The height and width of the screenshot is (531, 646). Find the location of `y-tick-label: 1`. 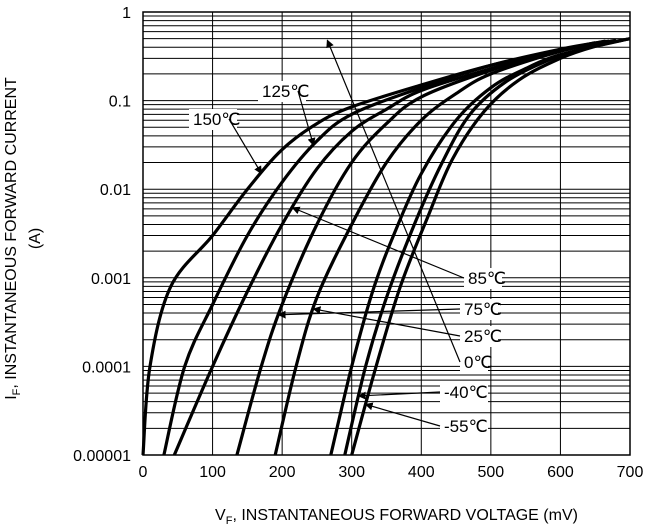

y-tick-label: 1 is located at coordinates (126, 13).